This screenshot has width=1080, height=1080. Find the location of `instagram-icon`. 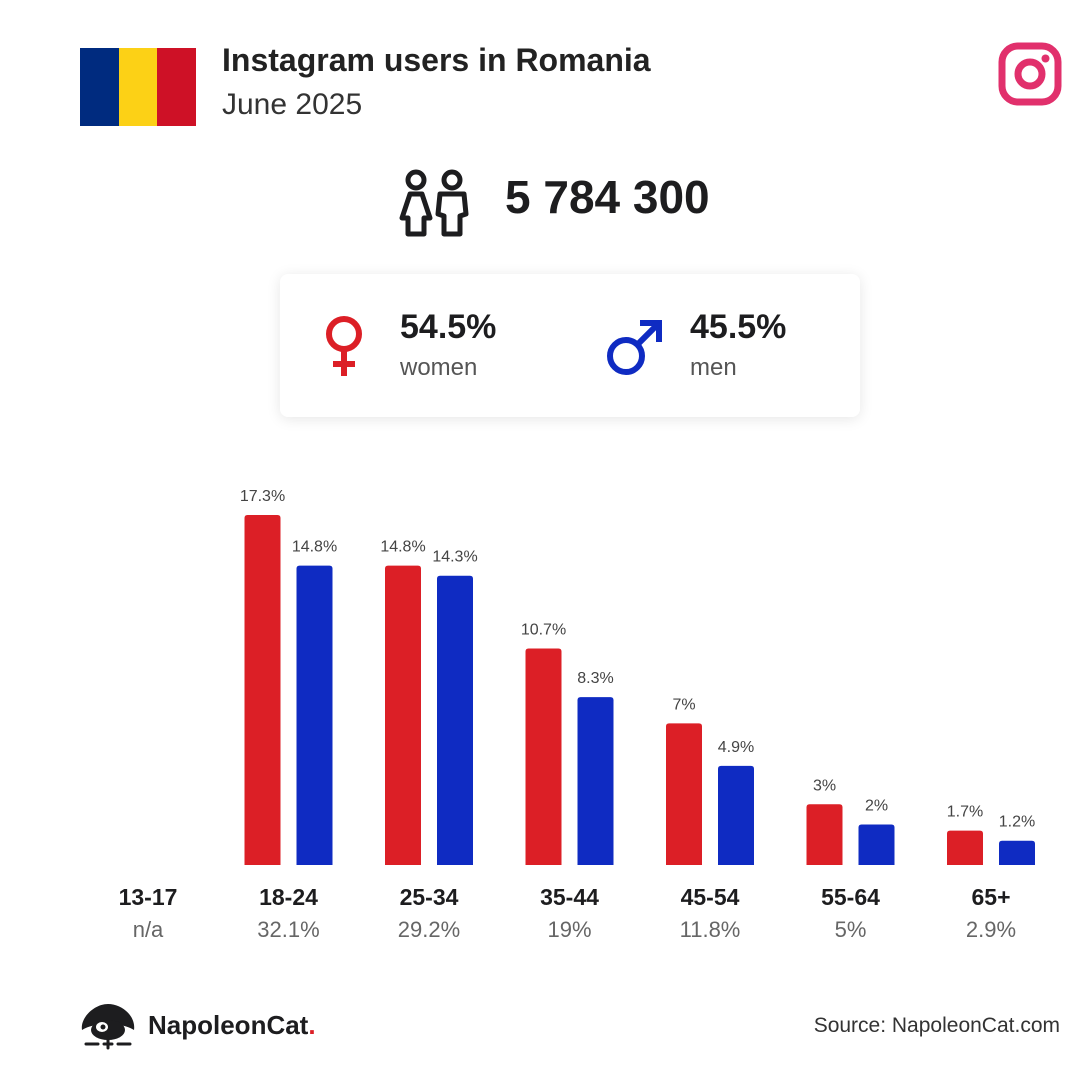

instagram-icon is located at coordinates (1030, 74).